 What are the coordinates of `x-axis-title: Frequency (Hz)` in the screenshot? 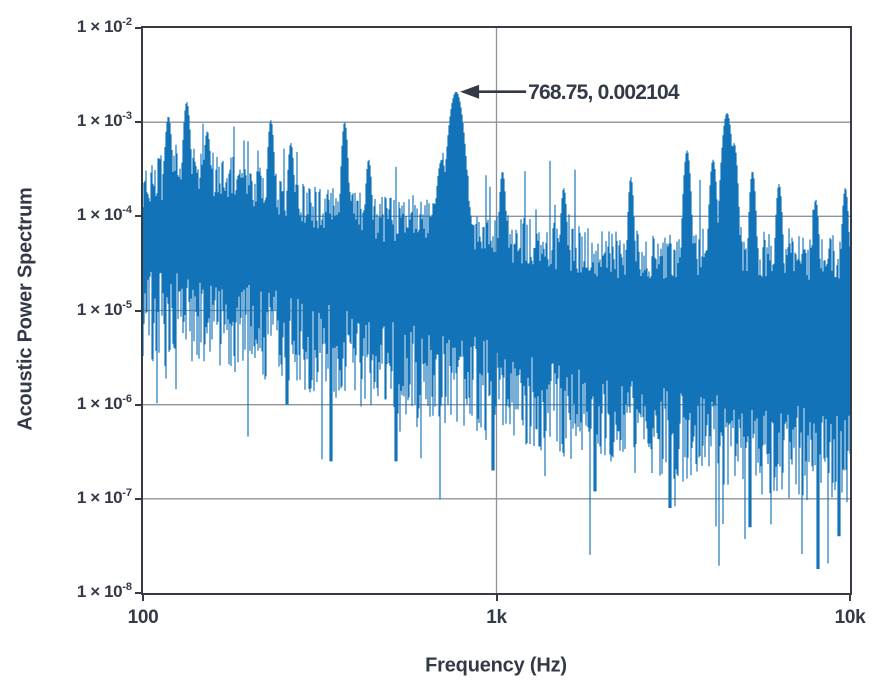 It's located at (496, 665).